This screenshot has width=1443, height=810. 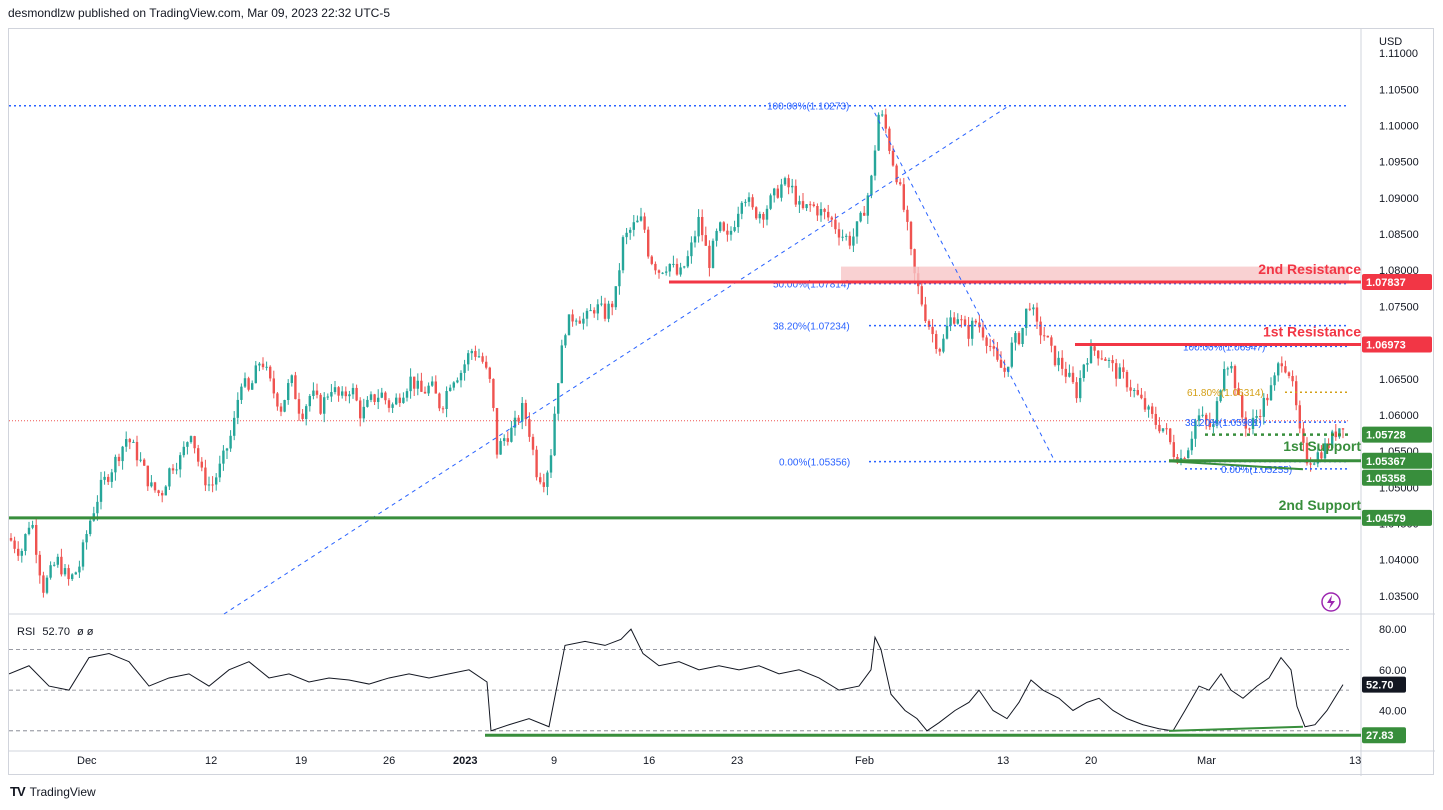 What do you see at coordinates (1399, 307) in the screenshot?
I see `price-tick-label: 1.07500` at bounding box center [1399, 307].